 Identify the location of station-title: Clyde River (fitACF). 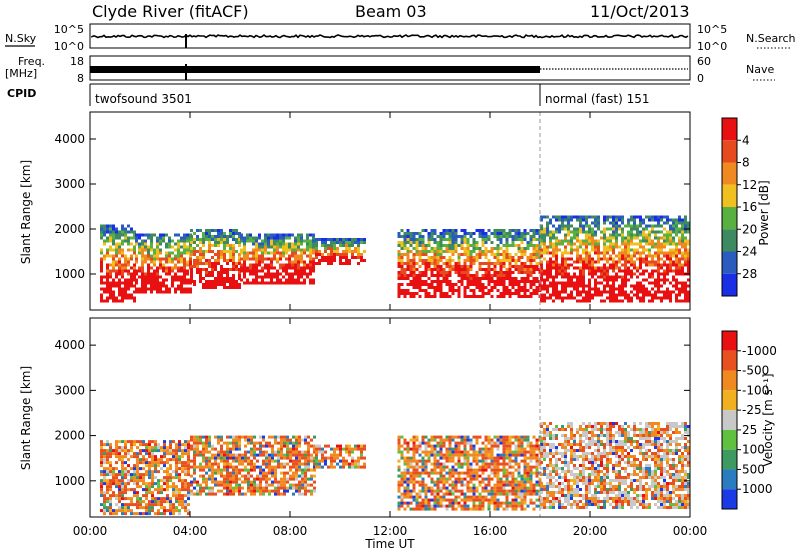
(170, 11).